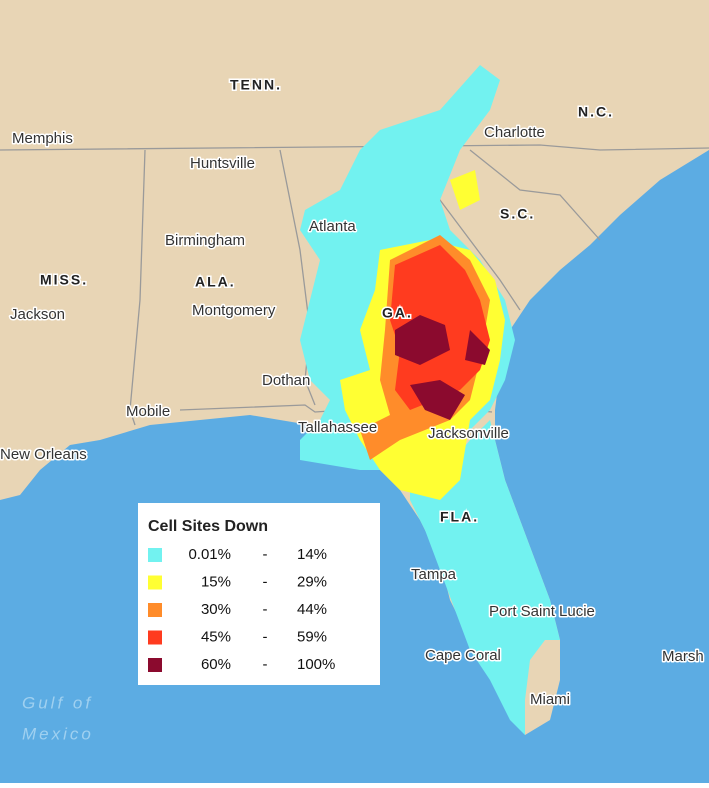  Describe the element at coordinates (256, 85) in the screenshot. I see `state-label: TENN.` at that location.